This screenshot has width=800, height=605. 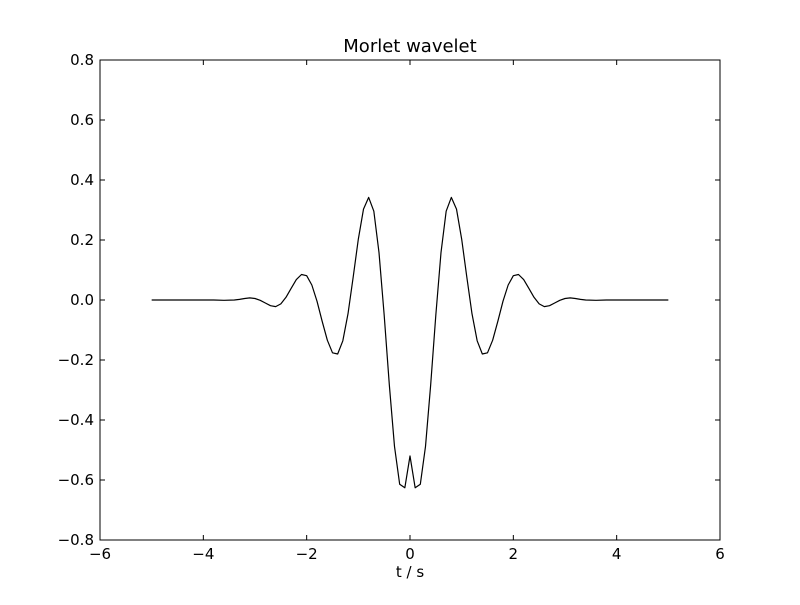 What do you see at coordinates (82, 120) in the screenshot?
I see `y-tick-label: 0.6` at bounding box center [82, 120].